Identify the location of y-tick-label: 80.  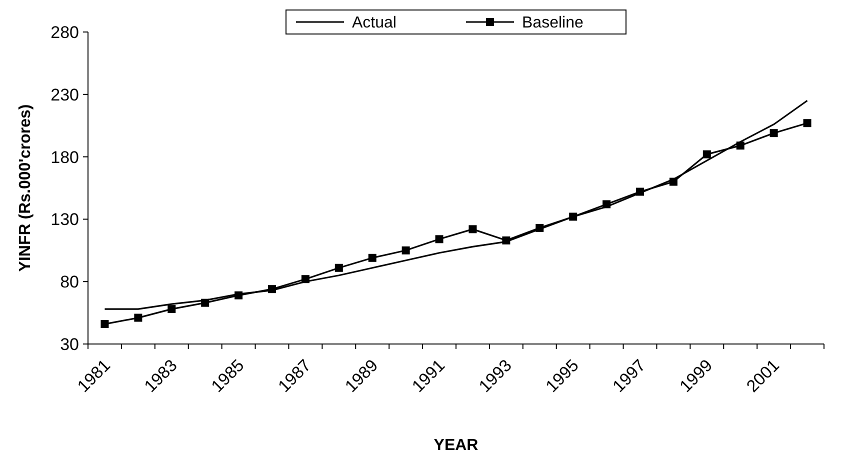
(69, 282).